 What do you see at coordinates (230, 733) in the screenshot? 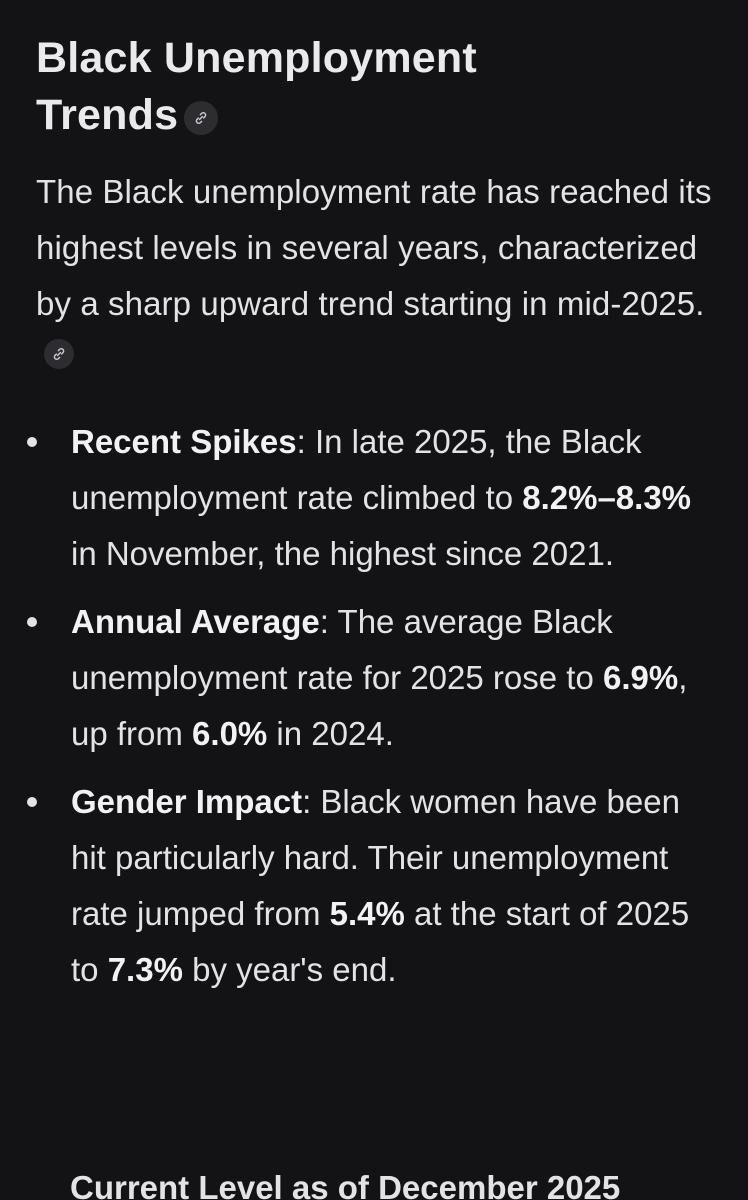
I see `bullet-value: 6.0%` at bounding box center [230, 733].